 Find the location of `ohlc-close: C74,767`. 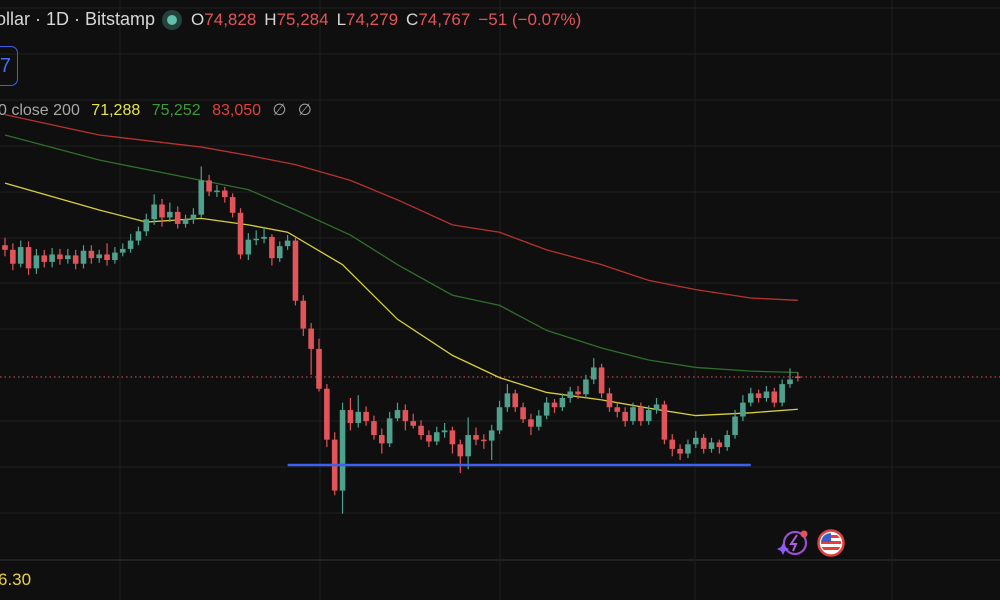

ohlc-close: C74,767 is located at coordinates (438, 19).